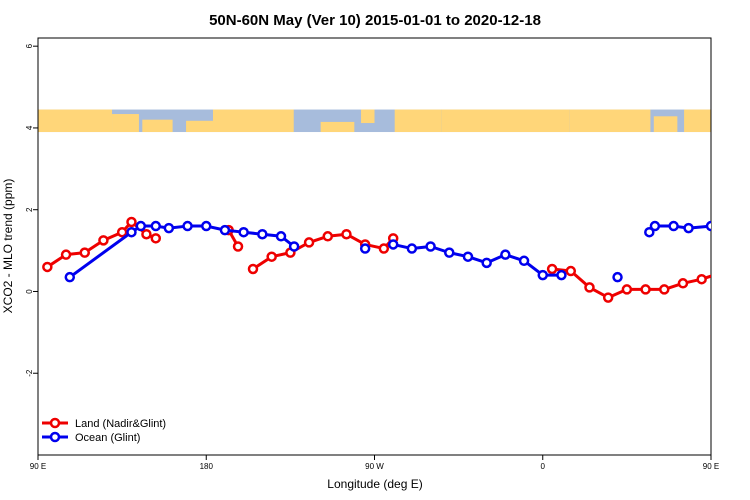 The width and height of the screenshot is (750, 500). I want to click on world-map-strip, so click(374, 121).